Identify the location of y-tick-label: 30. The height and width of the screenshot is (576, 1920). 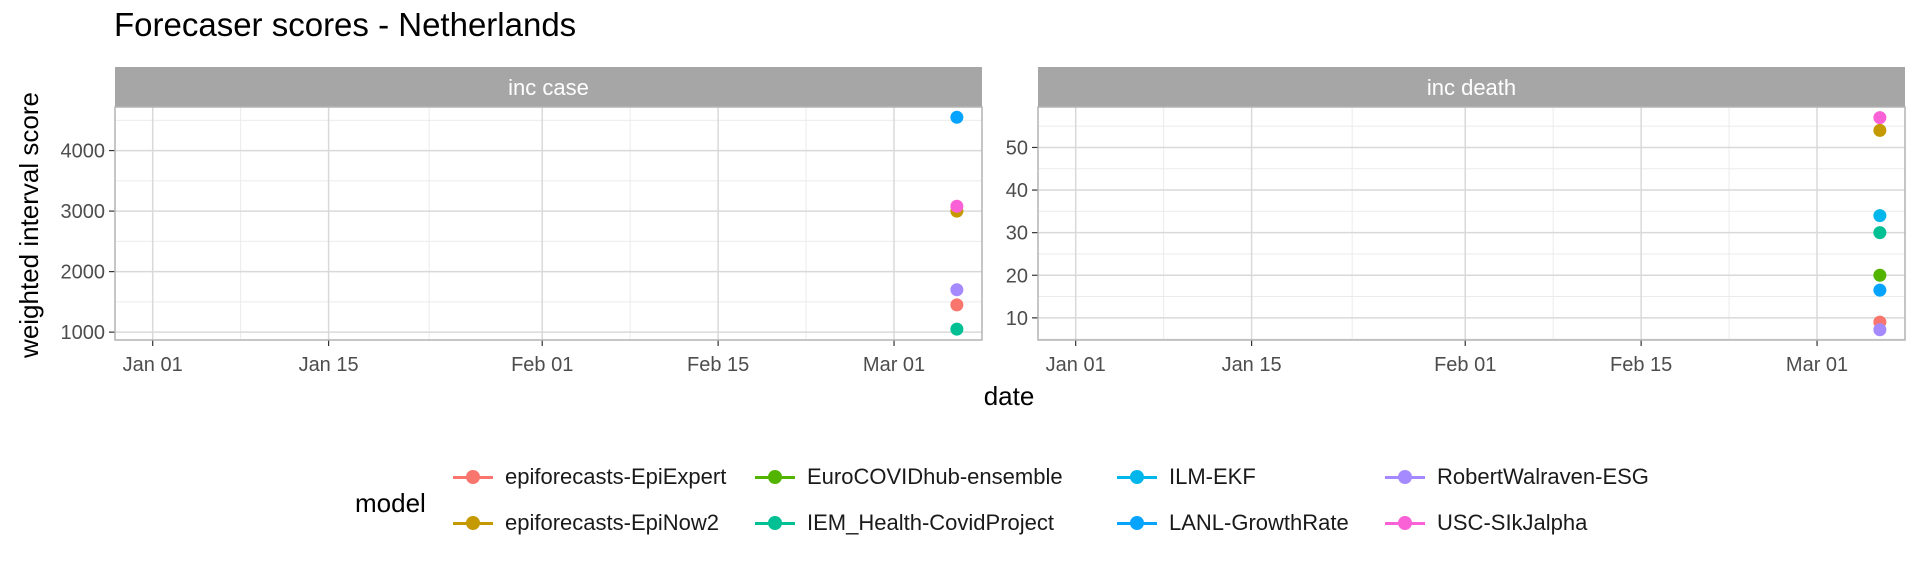
(1017, 234).